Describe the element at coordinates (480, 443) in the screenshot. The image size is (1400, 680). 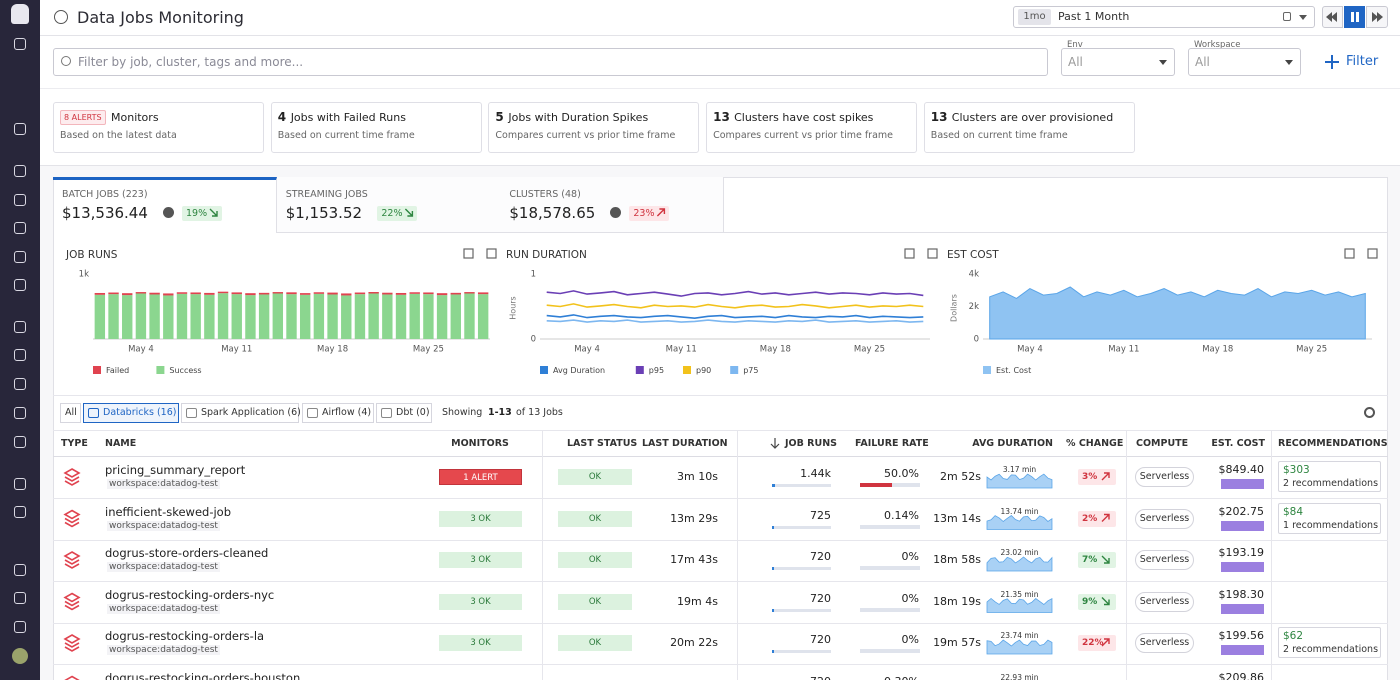
I see `column-header: MONITORS` at that location.